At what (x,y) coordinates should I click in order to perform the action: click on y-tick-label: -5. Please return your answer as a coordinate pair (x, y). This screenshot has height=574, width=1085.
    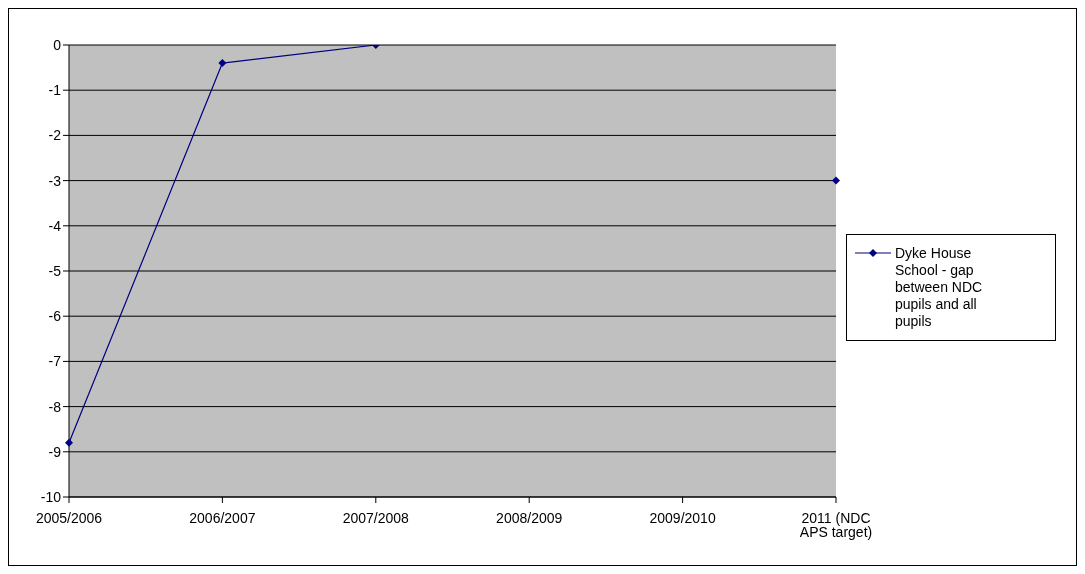
    Looking at the image, I should click on (55, 270).